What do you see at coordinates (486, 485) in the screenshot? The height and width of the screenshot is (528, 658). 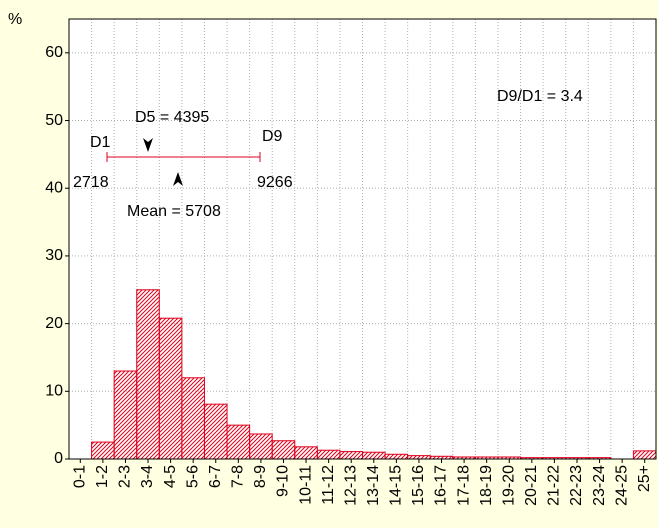 I see `x-tick-label: 18-19` at bounding box center [486, 485].